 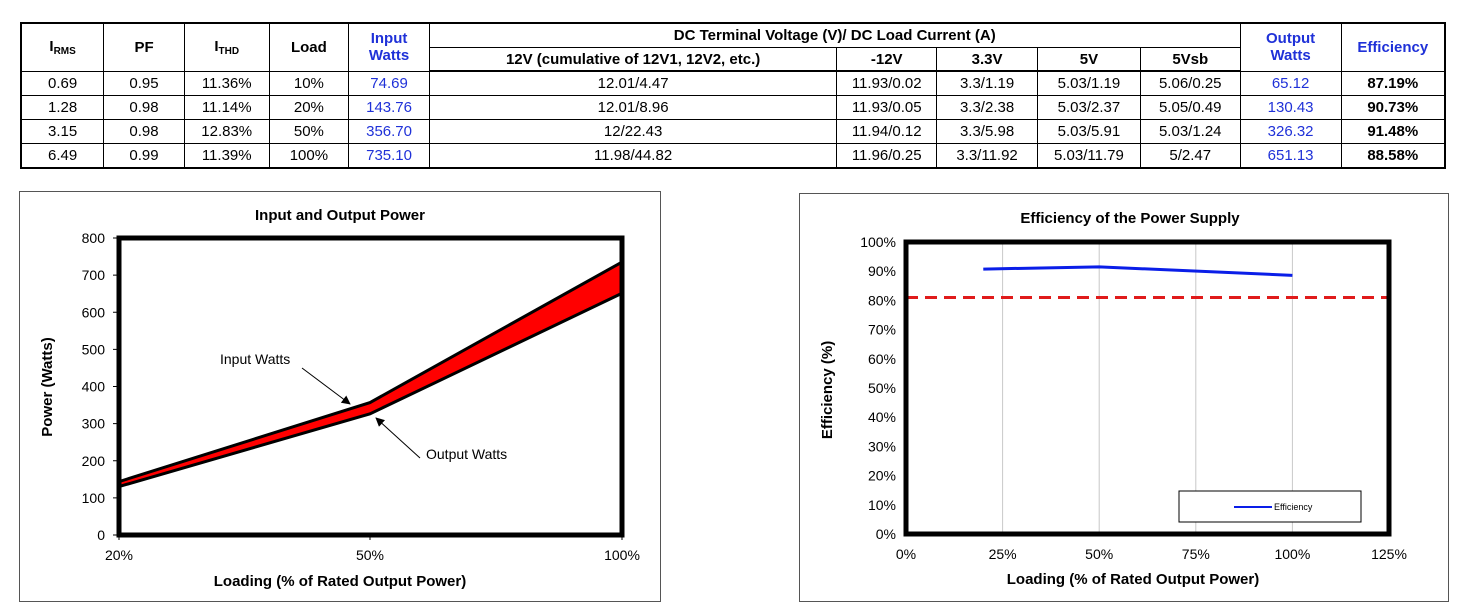 What do you see at coordinates (94, 312) in the screenshot?
I see `y-tick-label: 600` at bounding box center [94, 312].